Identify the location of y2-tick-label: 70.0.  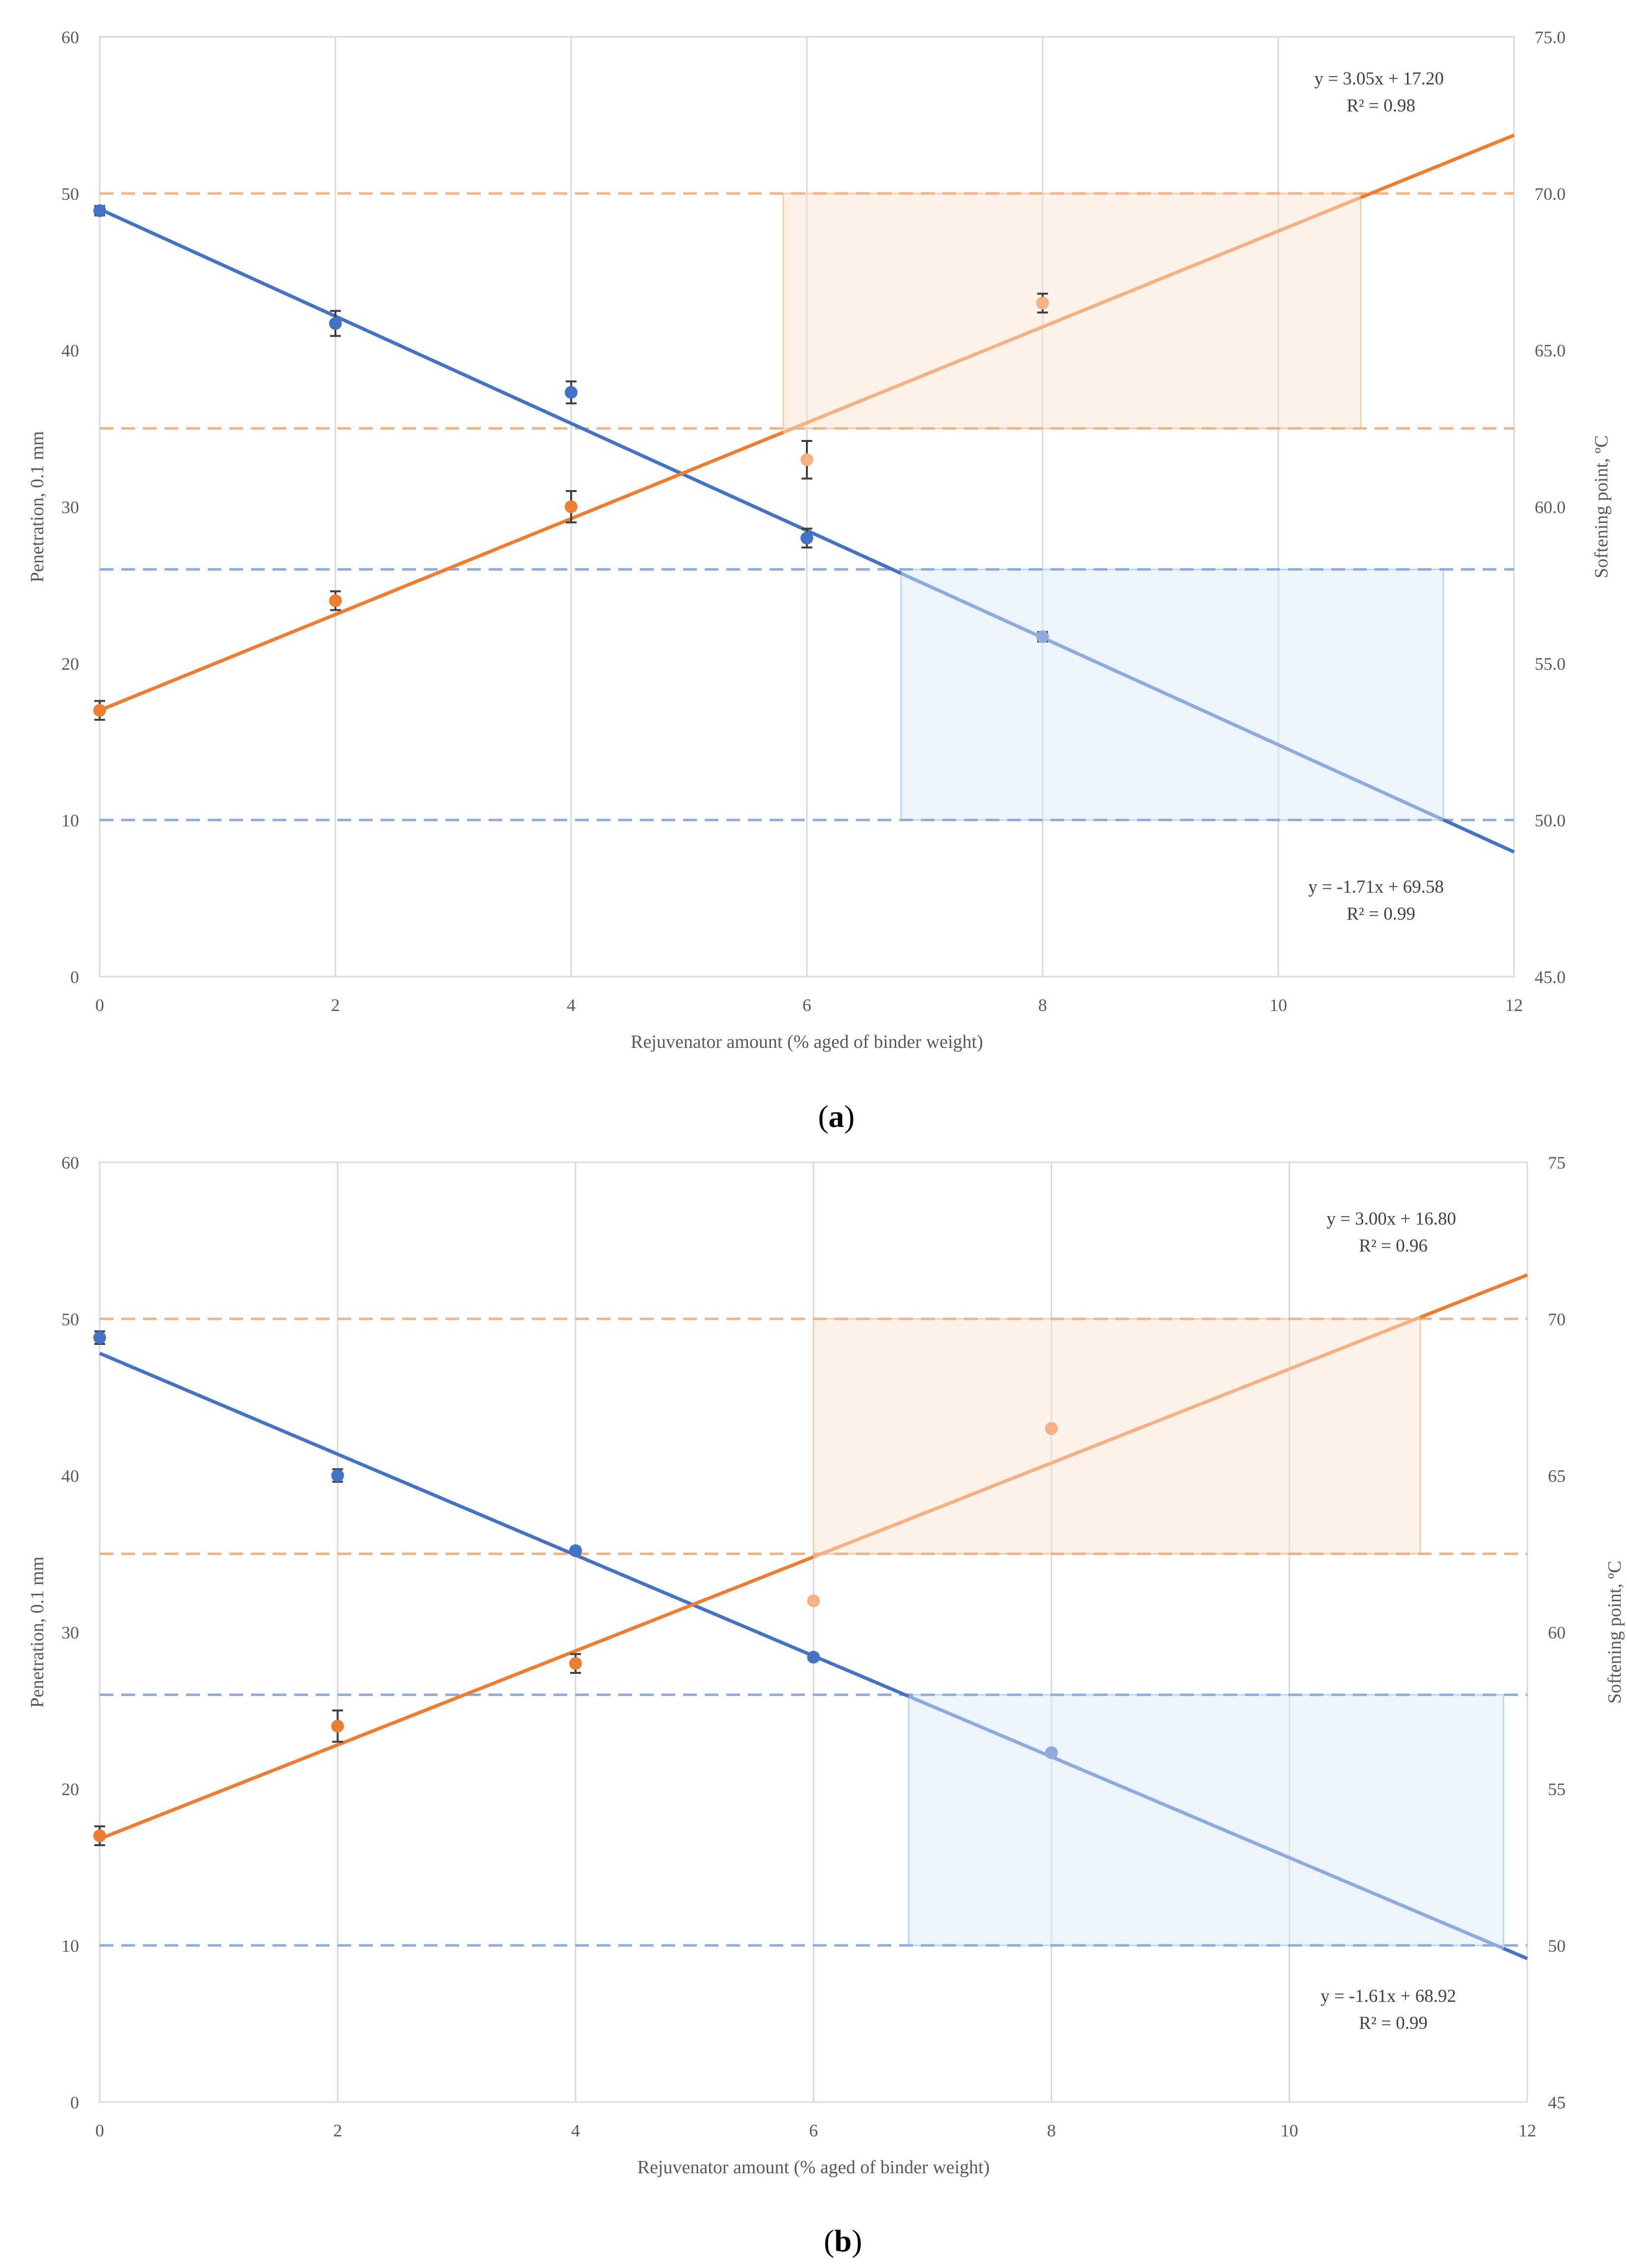
(1550, 194).